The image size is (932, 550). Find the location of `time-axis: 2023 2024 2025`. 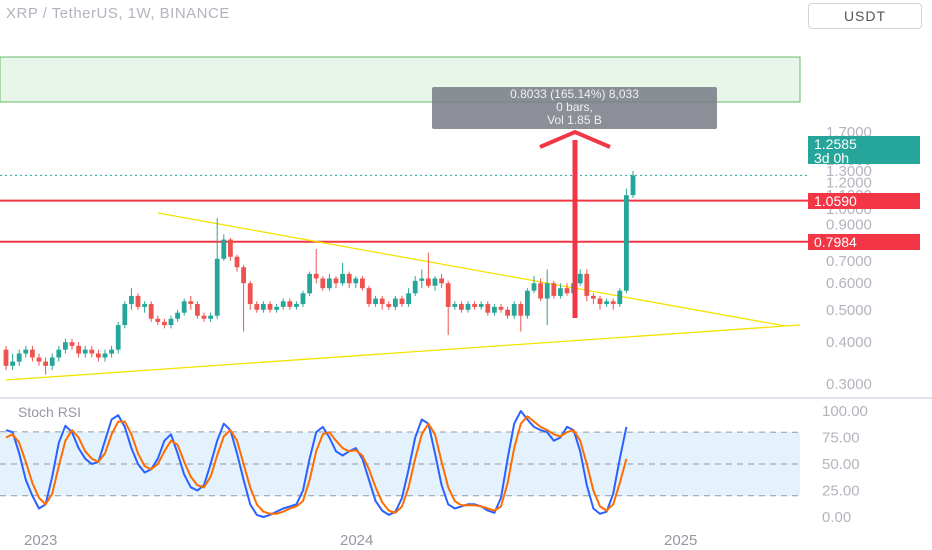

time-axis: 2023 2024 2025 is located at coordinates (360, 540).